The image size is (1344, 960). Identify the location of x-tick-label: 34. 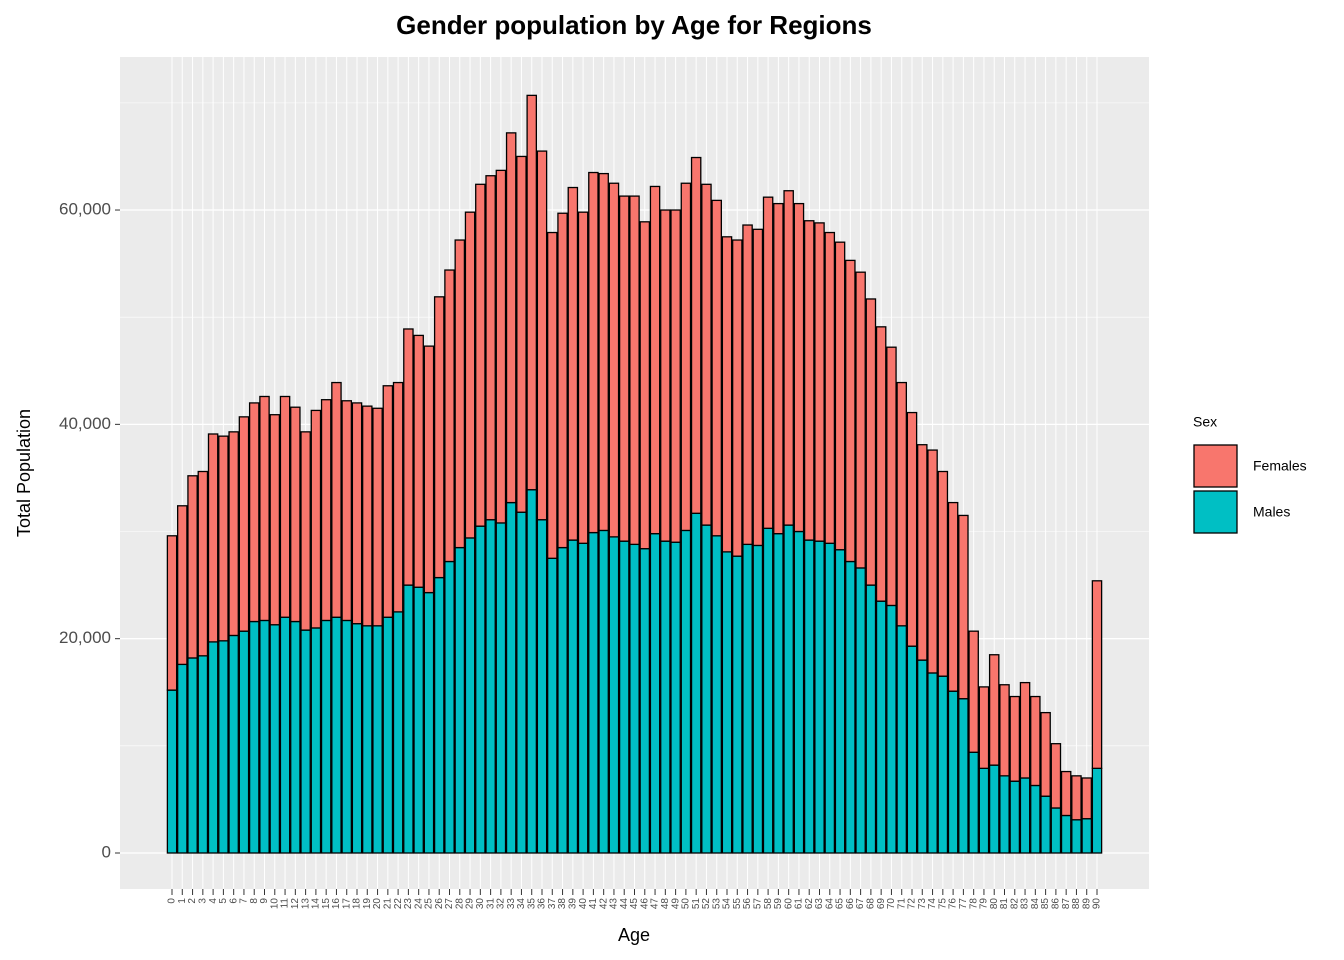
(521, 904).